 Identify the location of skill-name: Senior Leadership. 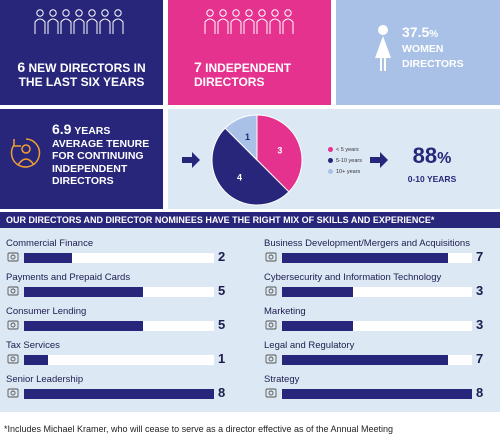
(45, 379).